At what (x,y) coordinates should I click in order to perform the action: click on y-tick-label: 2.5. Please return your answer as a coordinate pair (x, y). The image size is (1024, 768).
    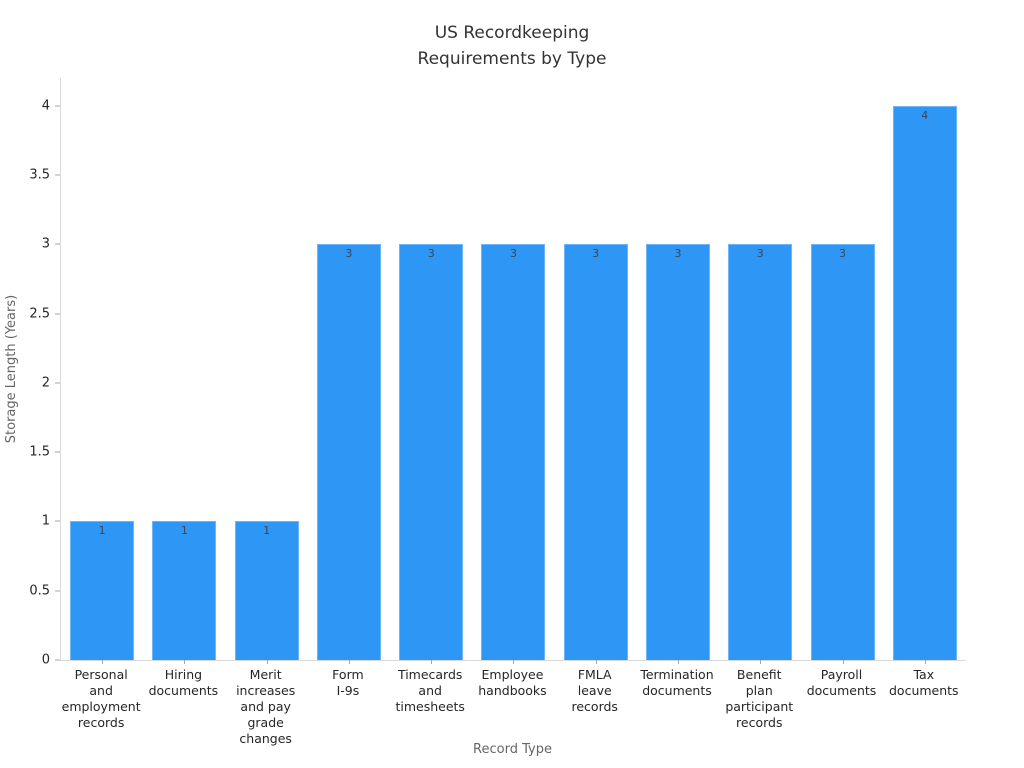
    Looking at the image, I should click on (39, 314).